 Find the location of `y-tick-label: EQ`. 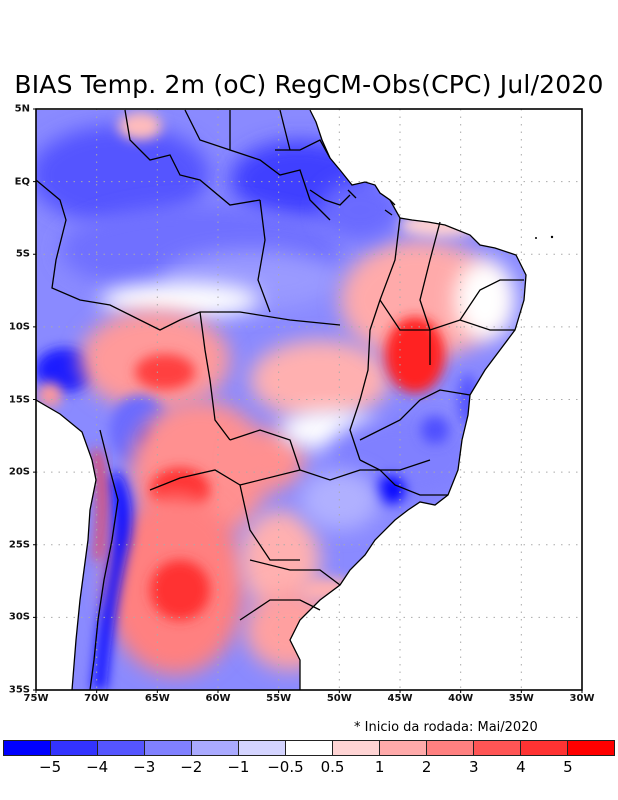

y-tick-label: EQ is located at coordinates (22, 182).